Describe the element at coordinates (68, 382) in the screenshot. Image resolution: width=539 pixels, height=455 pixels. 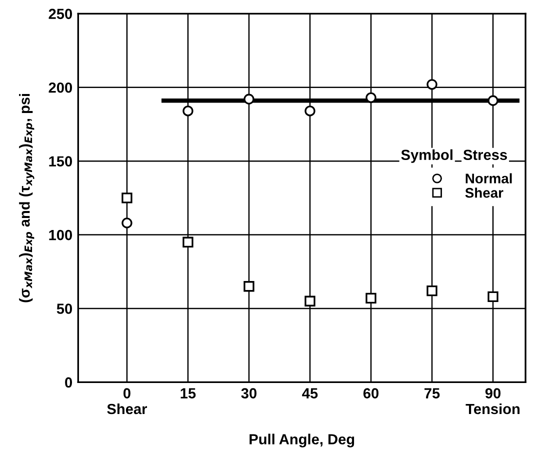
I see `y-tick-label: 0` at that location.